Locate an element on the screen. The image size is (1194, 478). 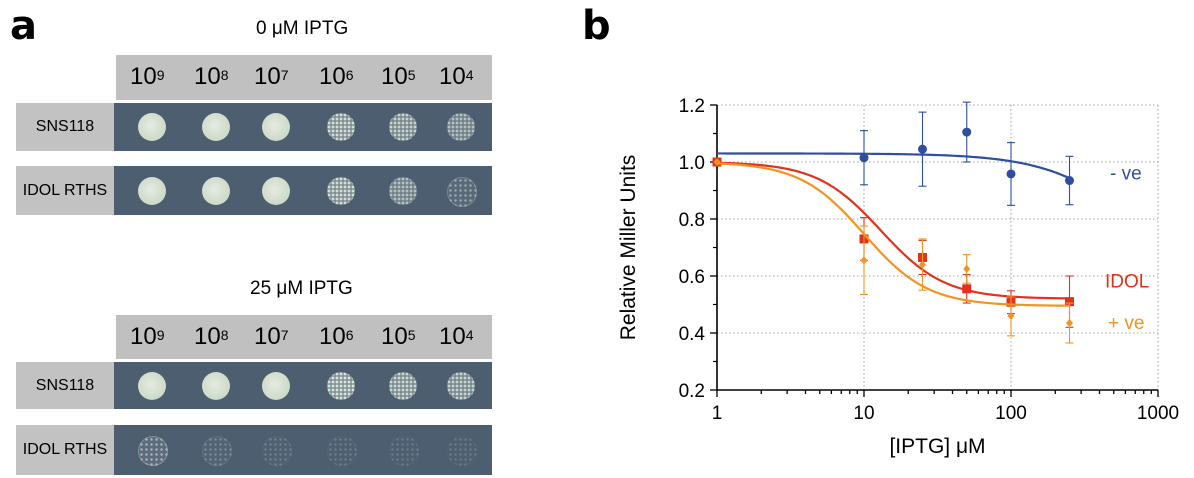
y-tick-label: 0.2 is located at coordinates (692, 391).